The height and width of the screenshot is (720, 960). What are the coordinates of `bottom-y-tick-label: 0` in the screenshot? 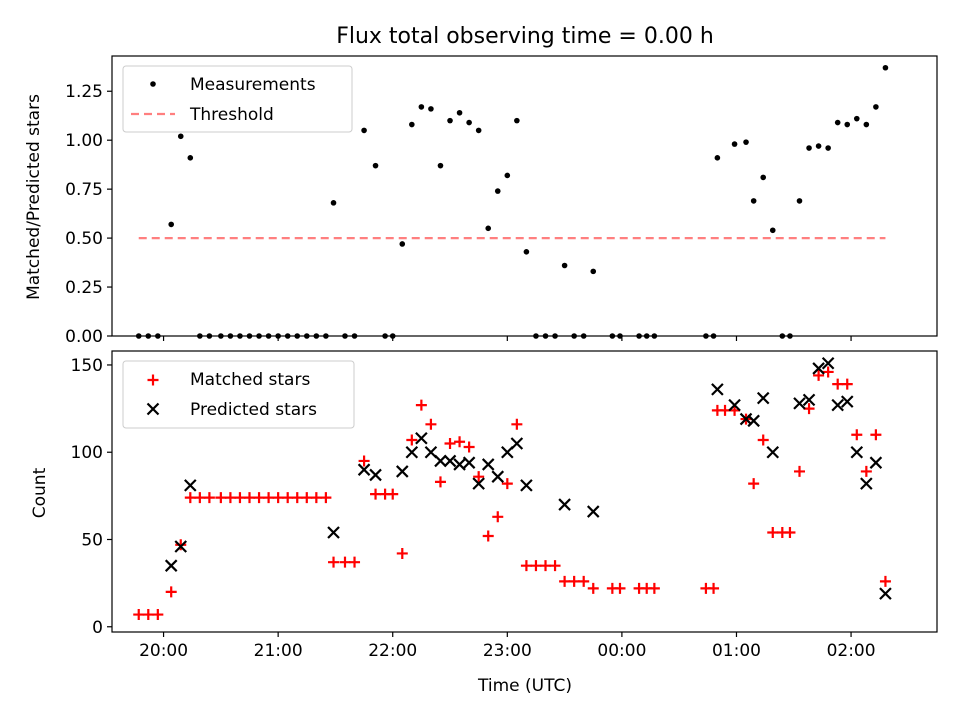 It's located at (97, 628).